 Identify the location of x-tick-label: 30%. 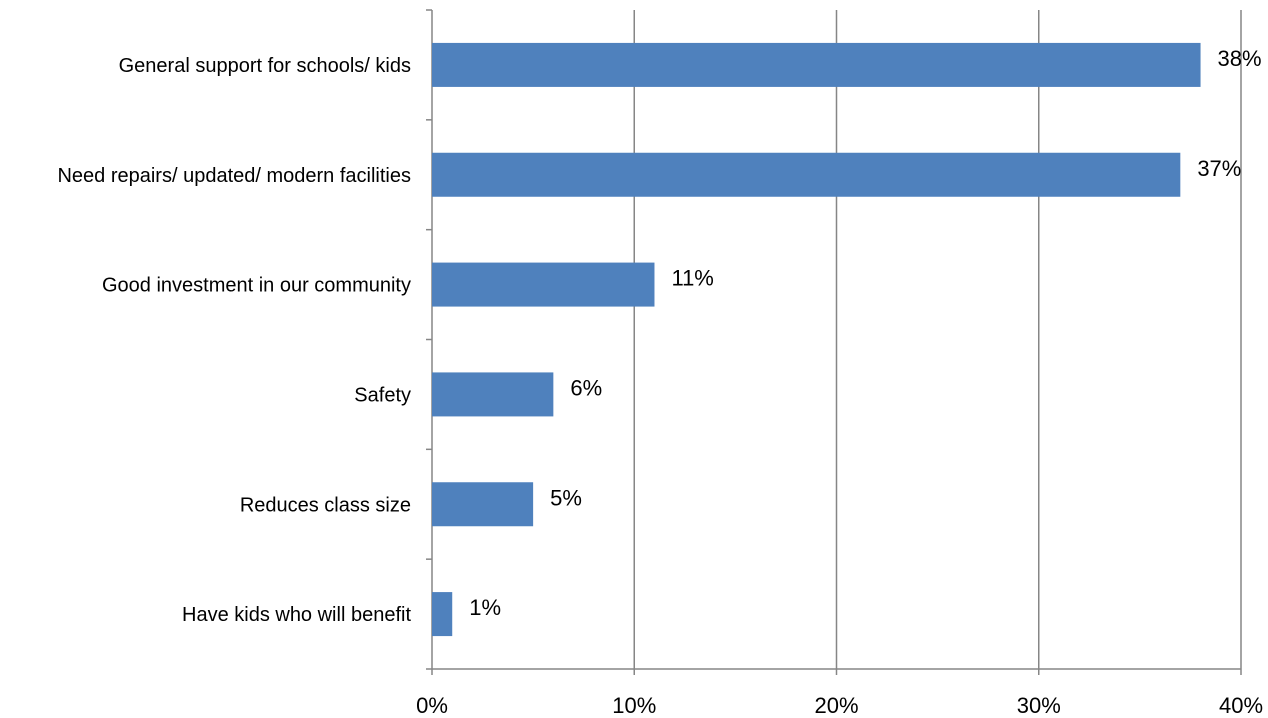
(1039, 705).